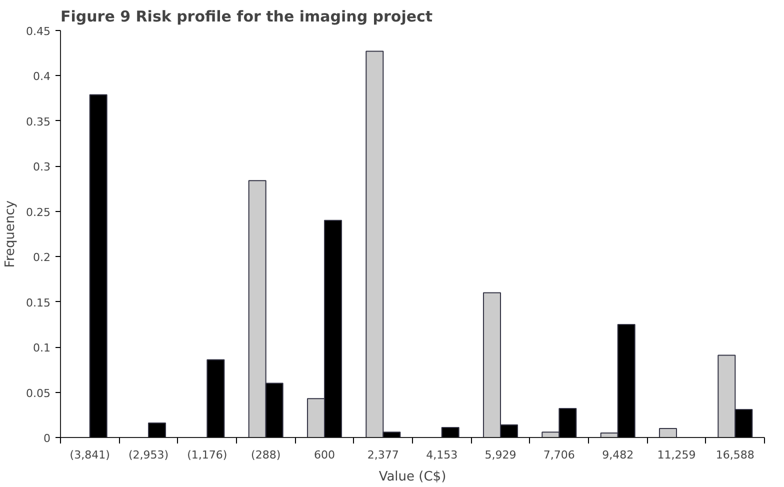 The height and width of the screenshot is (487, 784). What do you see at coordinates (383, 455) in the screenshot?
I see `x-tick-label: 2,377` at bounding box center [383, 455].